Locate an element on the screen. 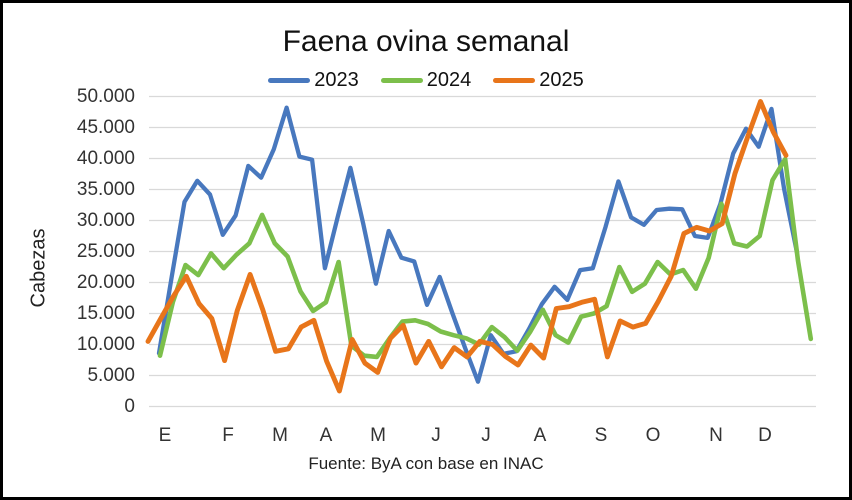  x-tick-label-O: O is located at coordinates (653, 435).